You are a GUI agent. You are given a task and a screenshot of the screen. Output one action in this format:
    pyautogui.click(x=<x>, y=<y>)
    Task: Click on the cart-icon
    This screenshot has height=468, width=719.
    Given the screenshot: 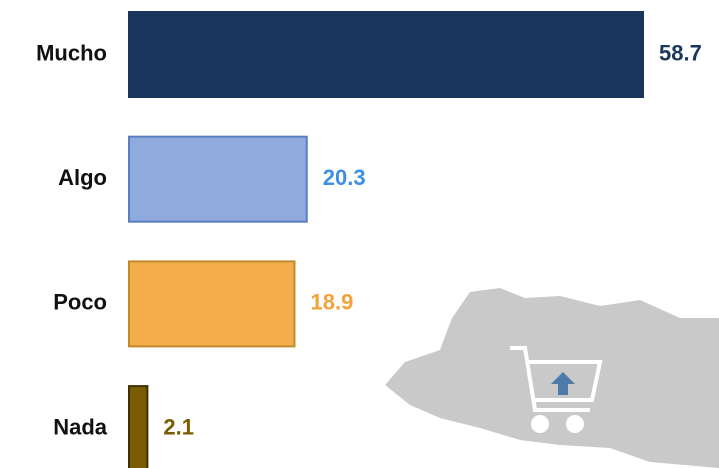 What is the action you would take?
    pyautogui.click(x=556, y=389)
    